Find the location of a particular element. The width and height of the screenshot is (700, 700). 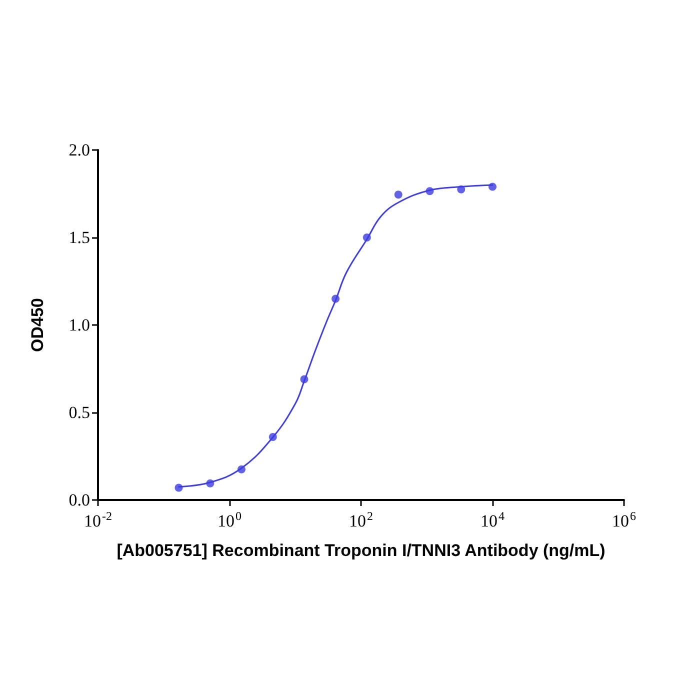

y-tick-label: 1.5 is located at coordinates (79, 237).